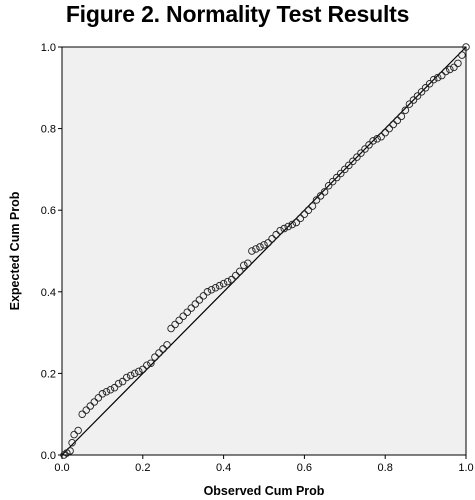  Describe the element at coordinates (51, 252) in the screenshot. I see `y-axis: 0.0 0.2 0.4 0.6 0.8 1.0` at that location.